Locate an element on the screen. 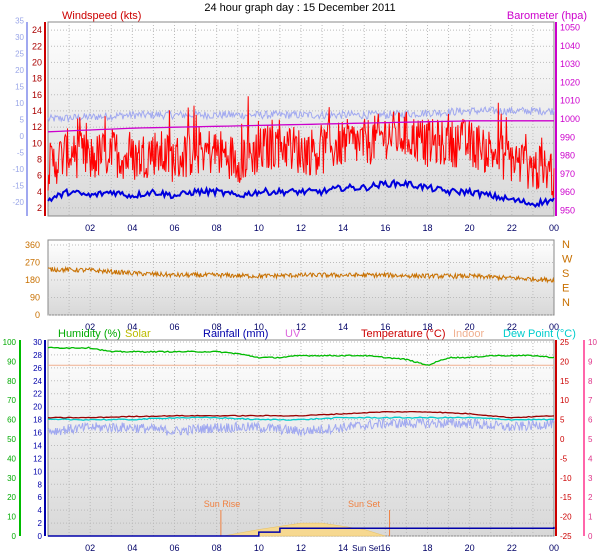 This screenshot has width=600, height=560. y-tick-baro: 1020 is located at coordinates (570, 82).